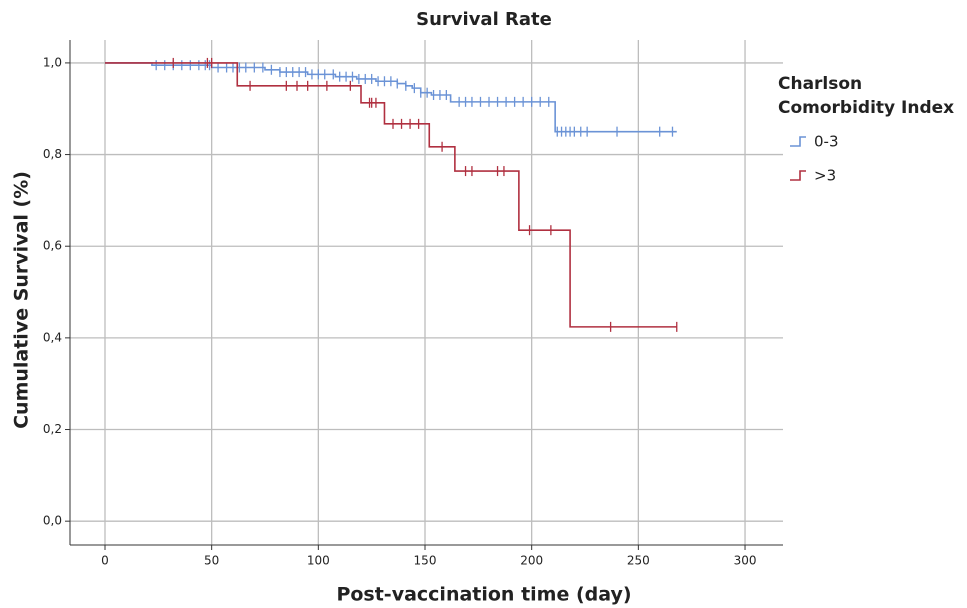 The height and width of the screenshot is (608, 967). Describe the element at coordinates (425, 561) in the screenshot. I see `x-tick-label: 150` at that location.